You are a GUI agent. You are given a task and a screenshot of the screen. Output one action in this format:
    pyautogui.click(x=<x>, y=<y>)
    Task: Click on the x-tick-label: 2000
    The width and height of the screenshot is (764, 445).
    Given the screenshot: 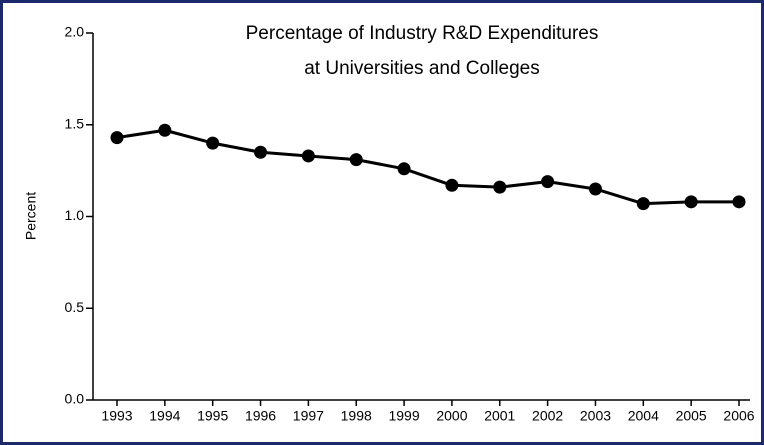 What is the action you would take?
    pyautogui.click(x=451, y=416)
    